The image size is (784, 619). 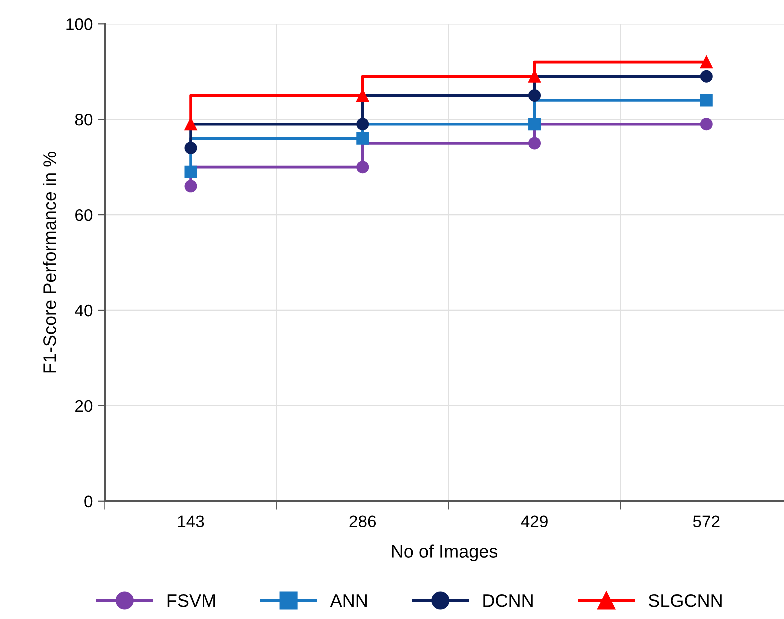 What do you see at coordinates (706, 522) in the screenshot?
I see `x-tick-label: 572` at bounding box center [706, 522].